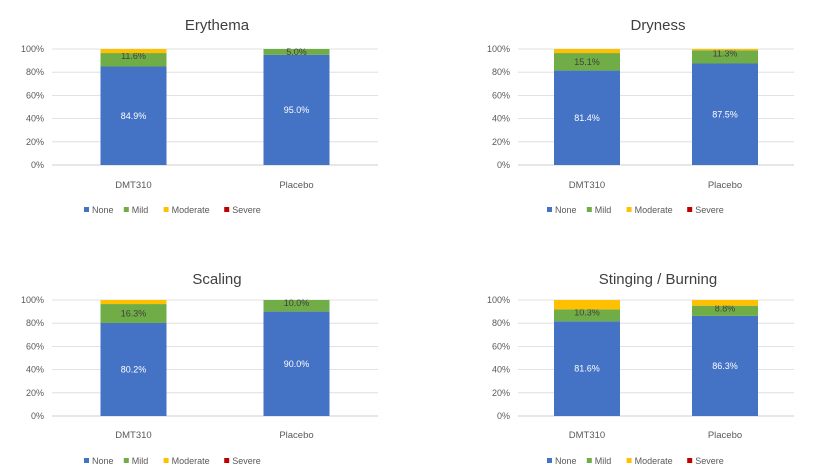  I want to click on data-label-mild-dmt310: 16.3%, so click(134, 314).